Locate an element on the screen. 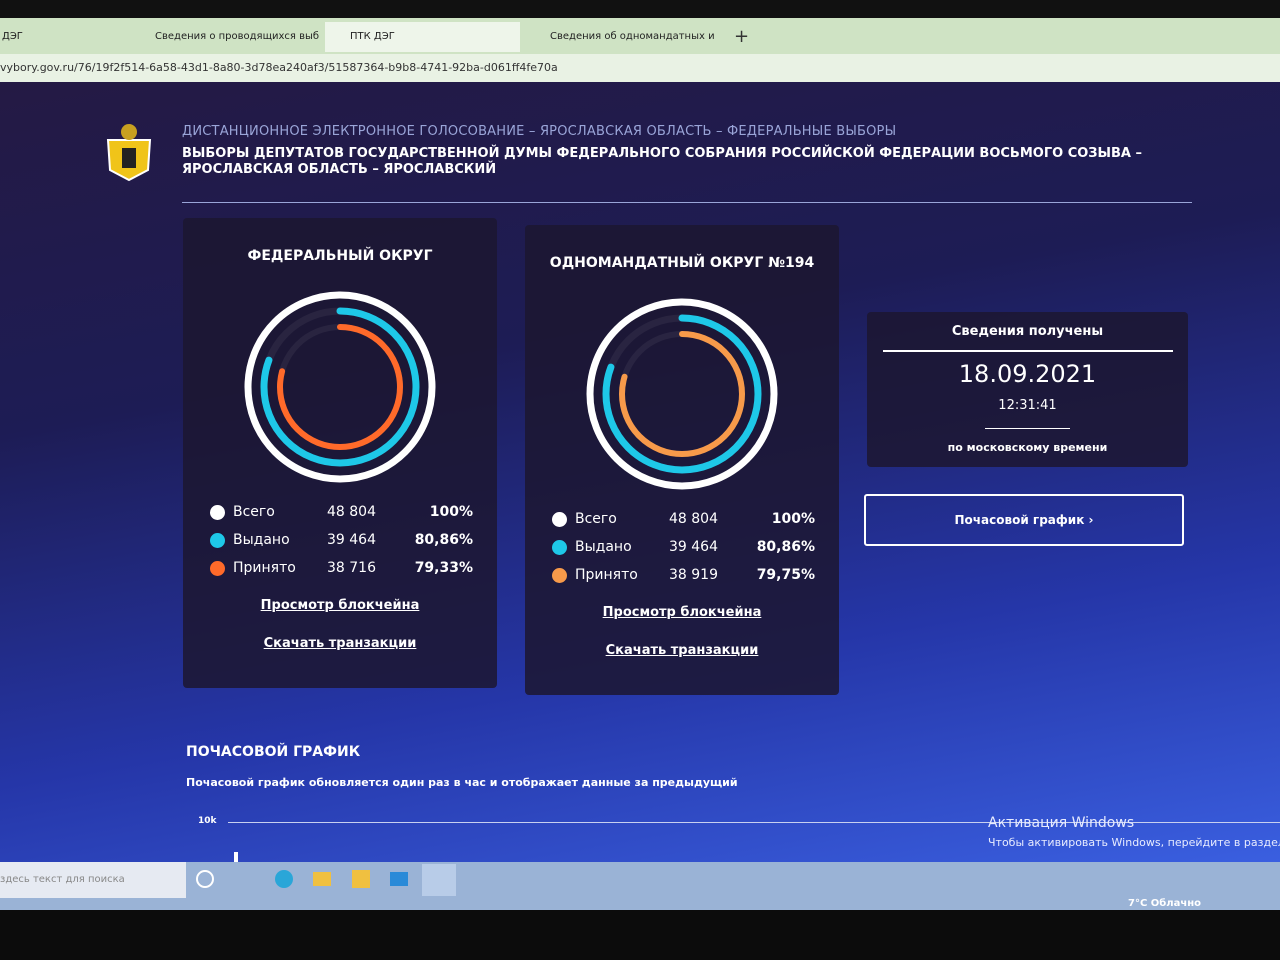 The height and width of the screenshot is (960, 1280). store-icon is located at coordinates (361, 879).